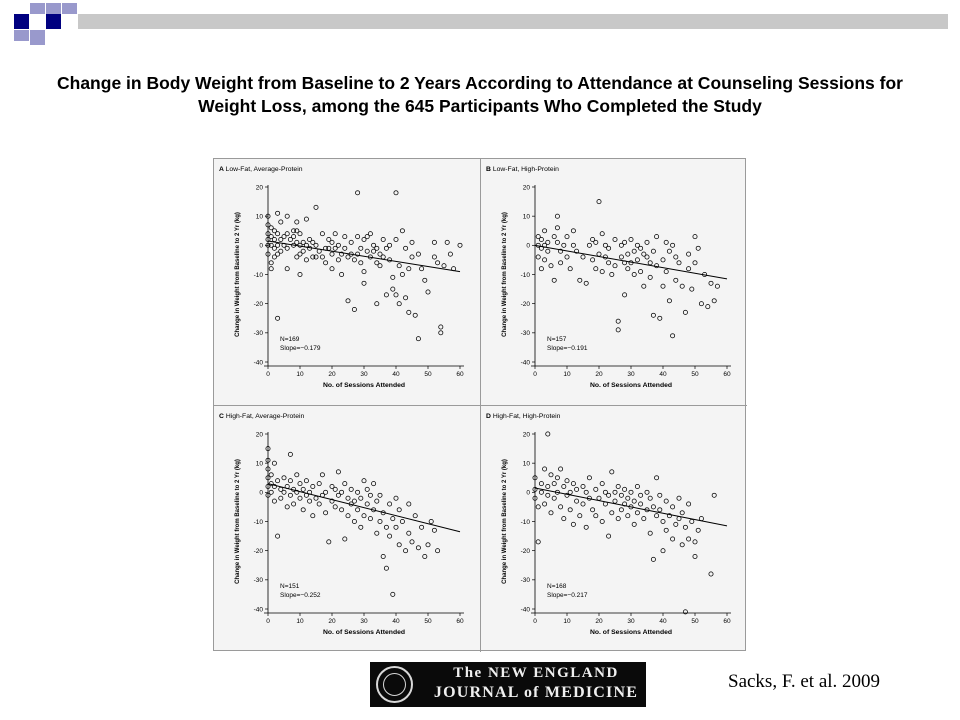  I want to click on x-tick-label: 60, so click(460, 374).